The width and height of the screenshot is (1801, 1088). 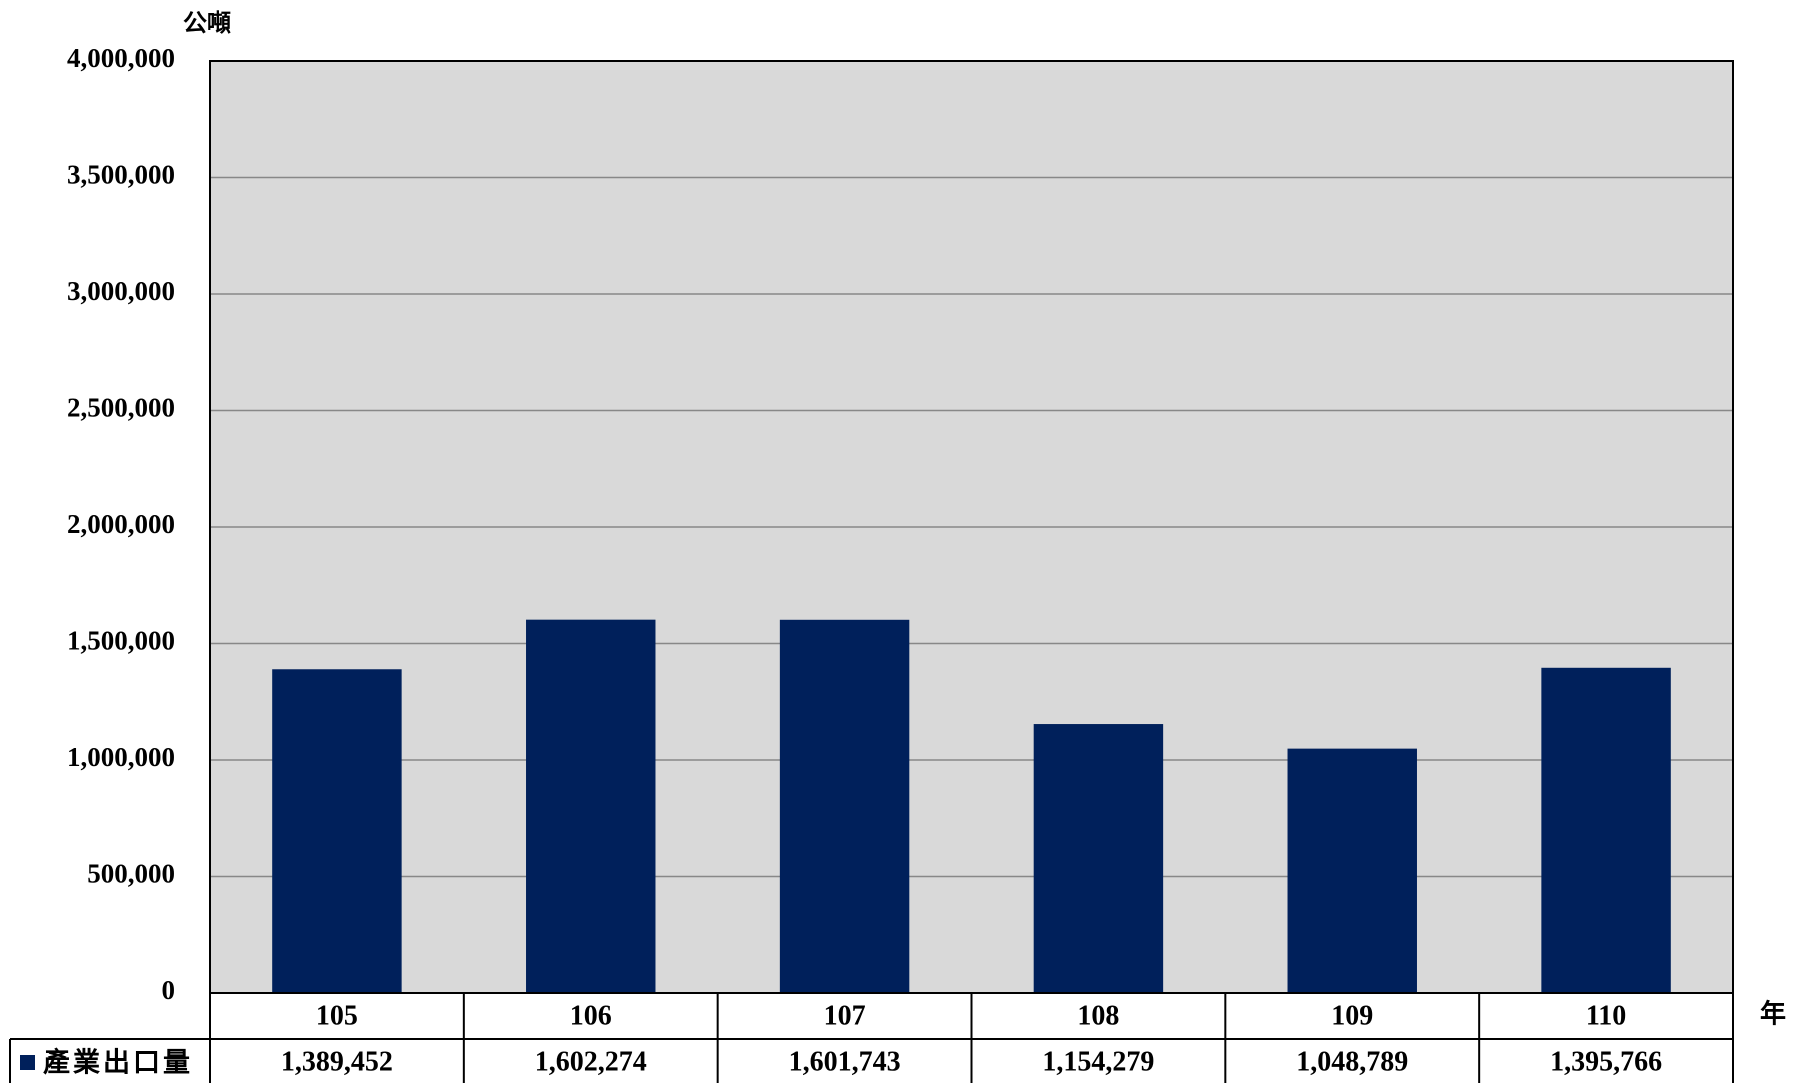 What do you see at coordinates (1098, 1061) in the screenshot?
I see `data-label: 1,154,279` at bounding box center [1098, 1061].